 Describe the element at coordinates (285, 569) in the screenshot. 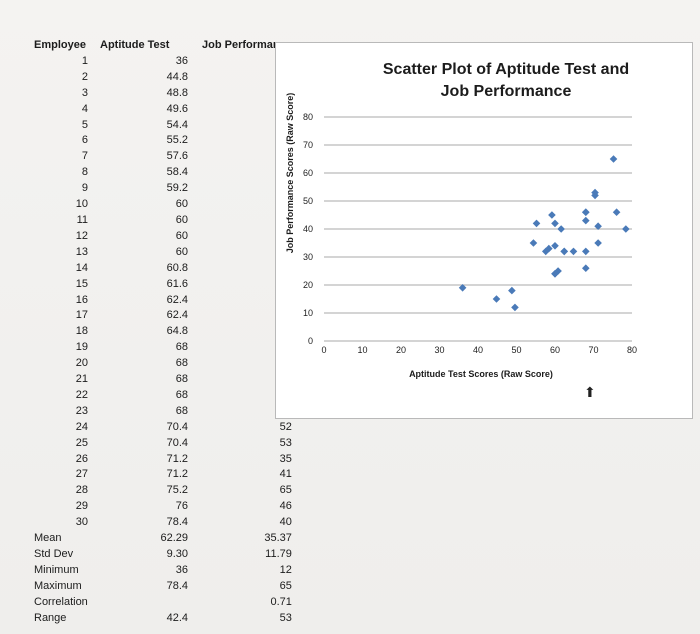

I see `stat-job-value: 12` at that location.